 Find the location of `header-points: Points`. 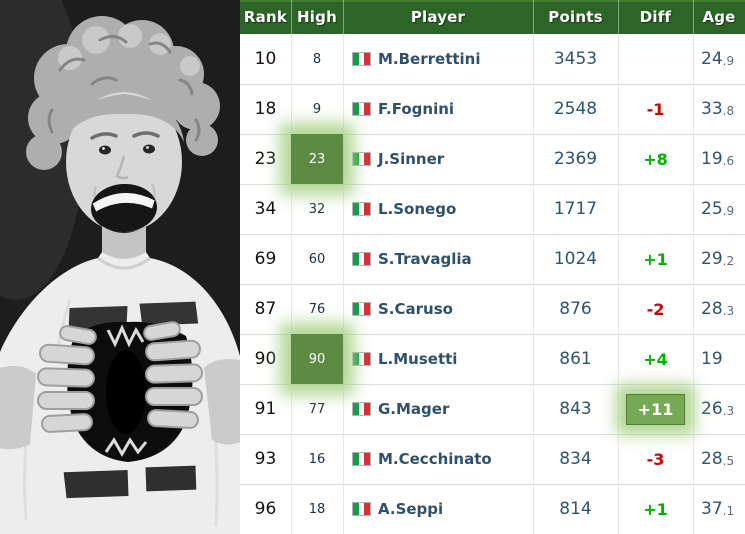

header-points: Points is located at coordinates (575, 17).